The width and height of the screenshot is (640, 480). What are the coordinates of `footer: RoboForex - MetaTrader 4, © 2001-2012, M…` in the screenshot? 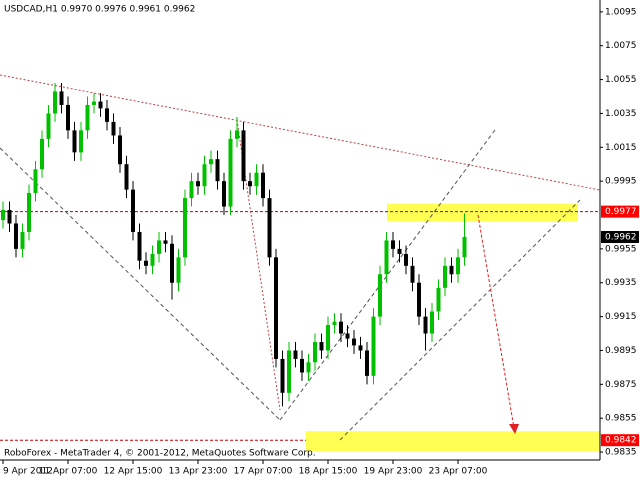 It's located at (160, 454).